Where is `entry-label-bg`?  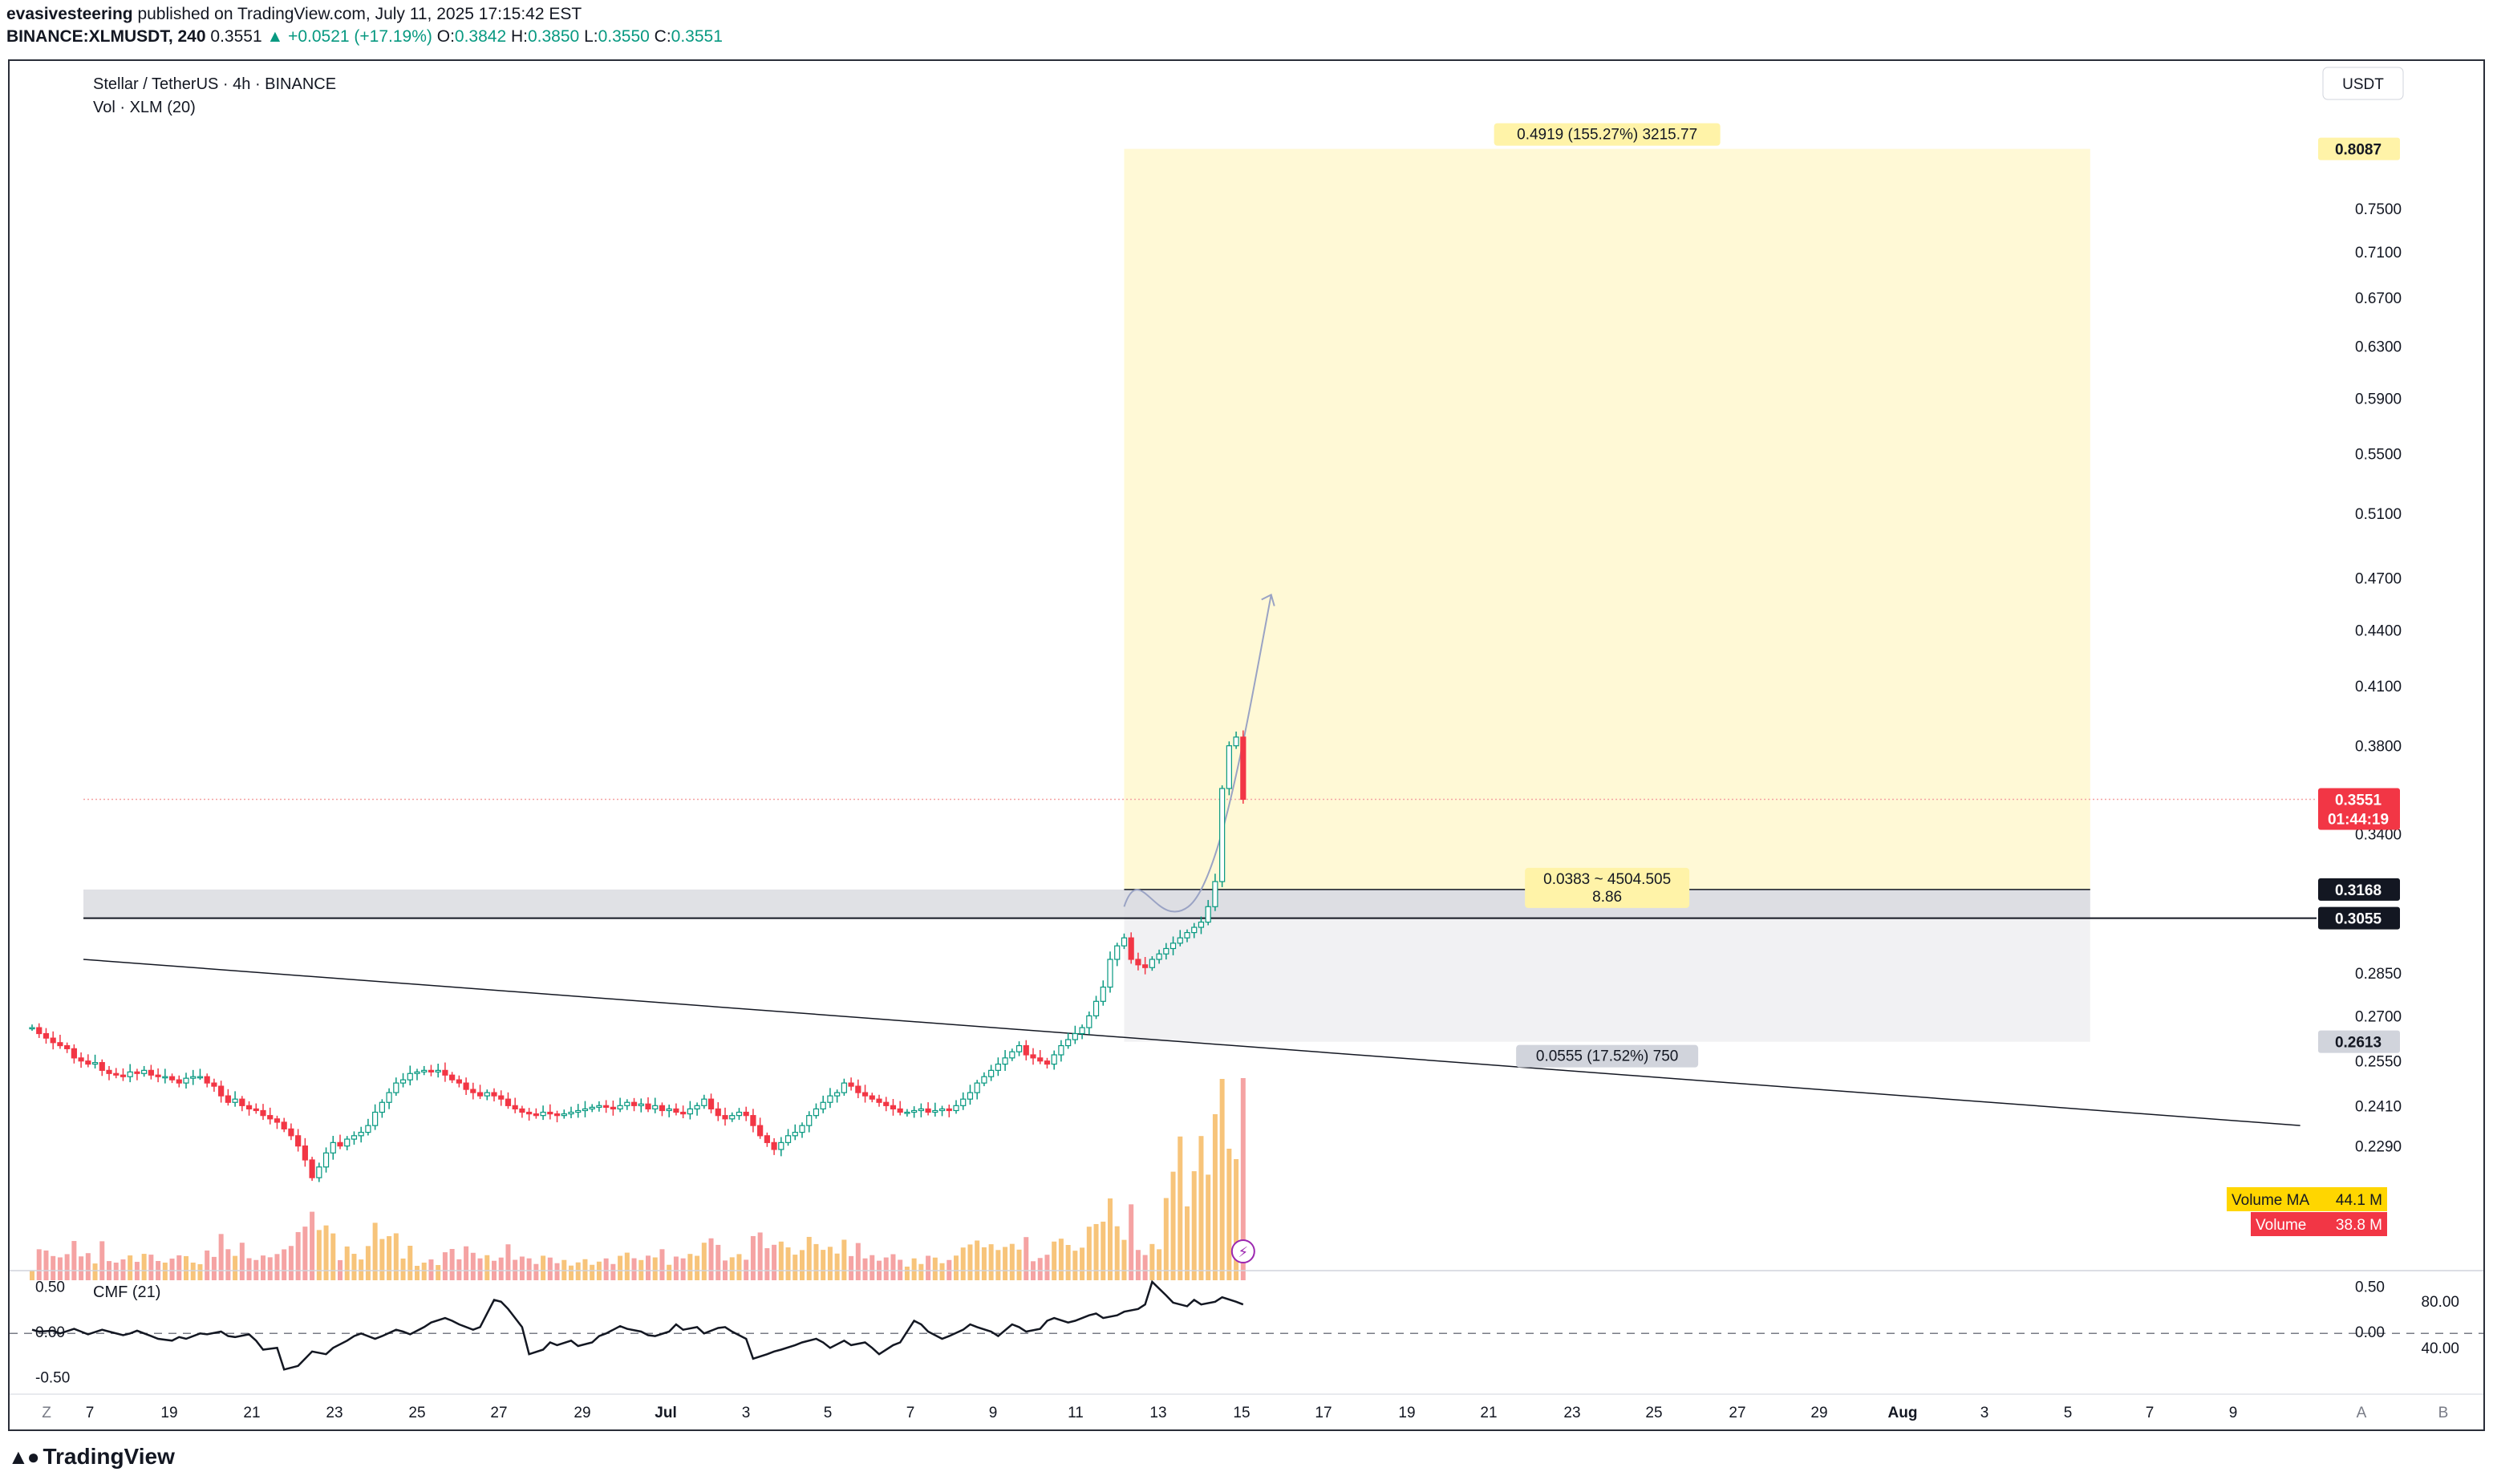
entry-label-bg is located at coordinates (1607, 888).